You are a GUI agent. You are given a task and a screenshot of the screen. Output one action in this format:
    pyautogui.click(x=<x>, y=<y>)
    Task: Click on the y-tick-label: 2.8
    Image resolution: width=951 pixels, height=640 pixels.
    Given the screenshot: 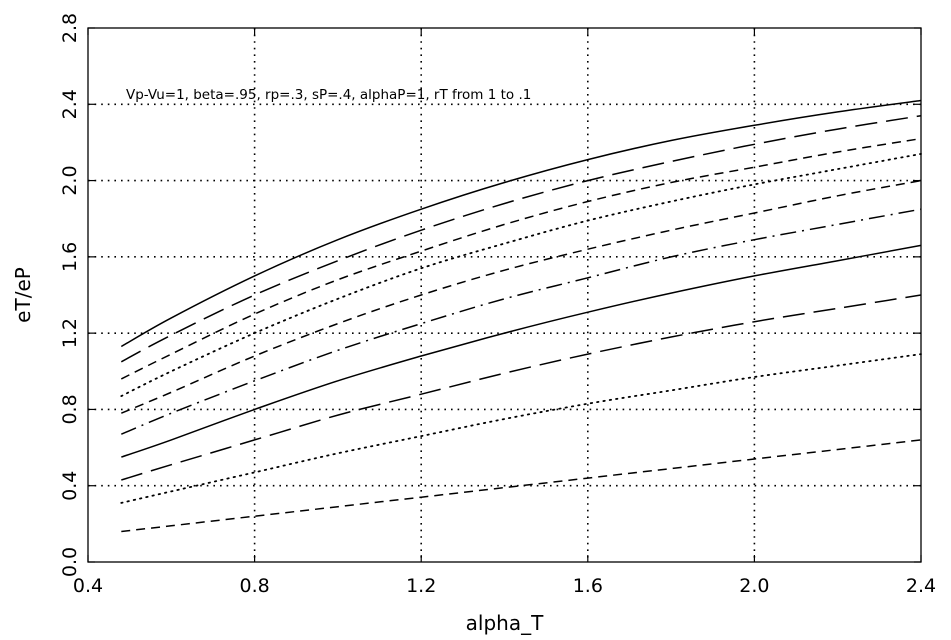 What is the action you would take?
    pyautogui.click(x=70, y=28)
    